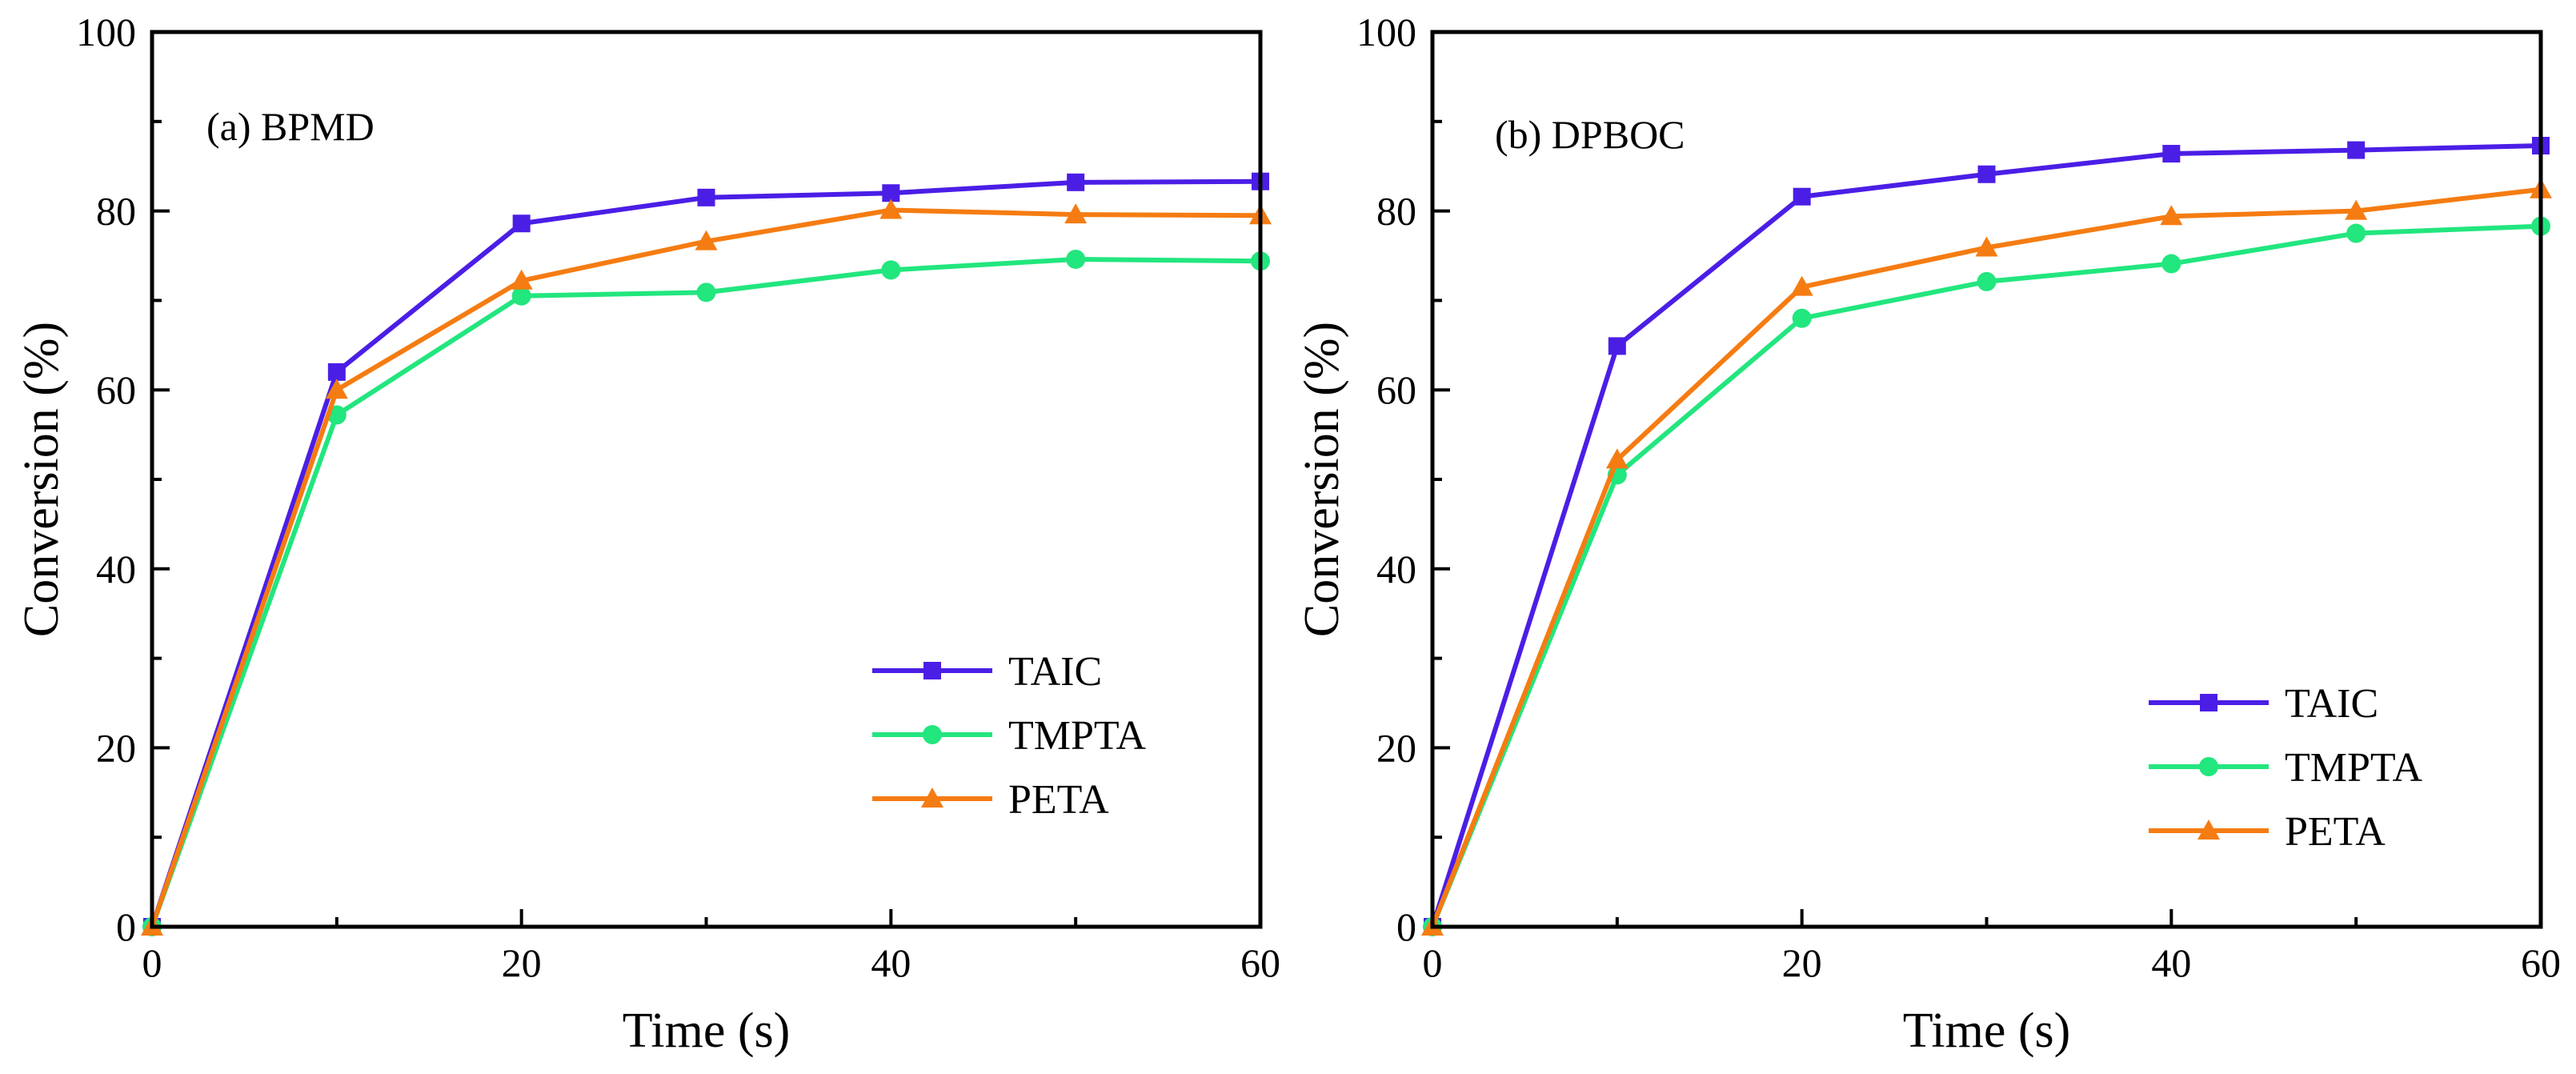  What do you see at coordinates (1590, 134) in the screenshot?
I see `panel-title: (b) DPBOC` at bounding box center [1590, 134].